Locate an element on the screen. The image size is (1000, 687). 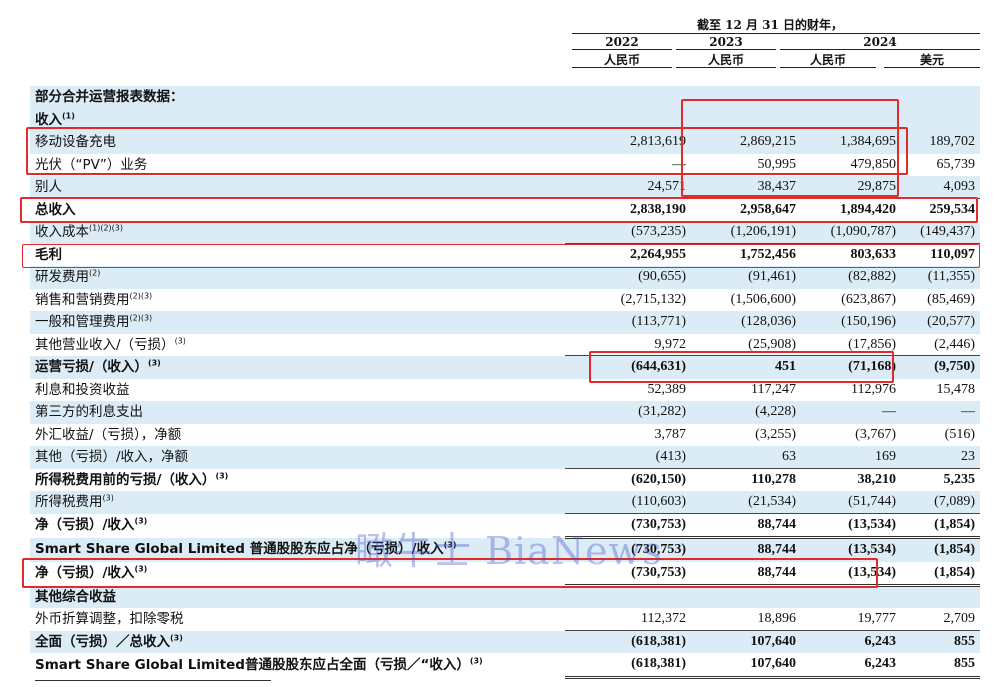
value-cell: (9,750) is located at coordinates (940, 367).